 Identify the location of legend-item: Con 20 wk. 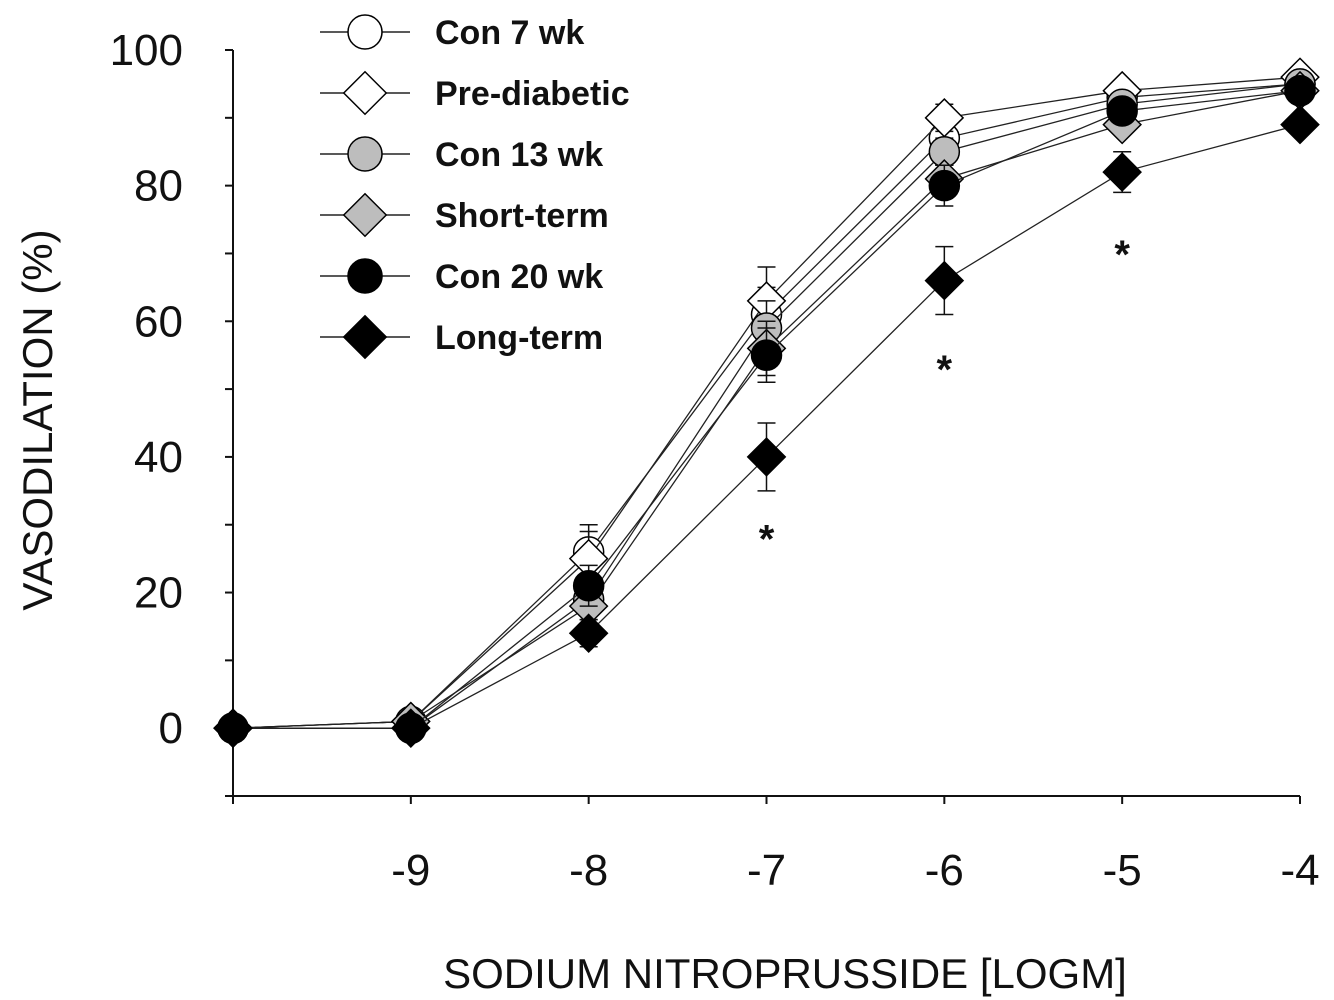
(461, 277).